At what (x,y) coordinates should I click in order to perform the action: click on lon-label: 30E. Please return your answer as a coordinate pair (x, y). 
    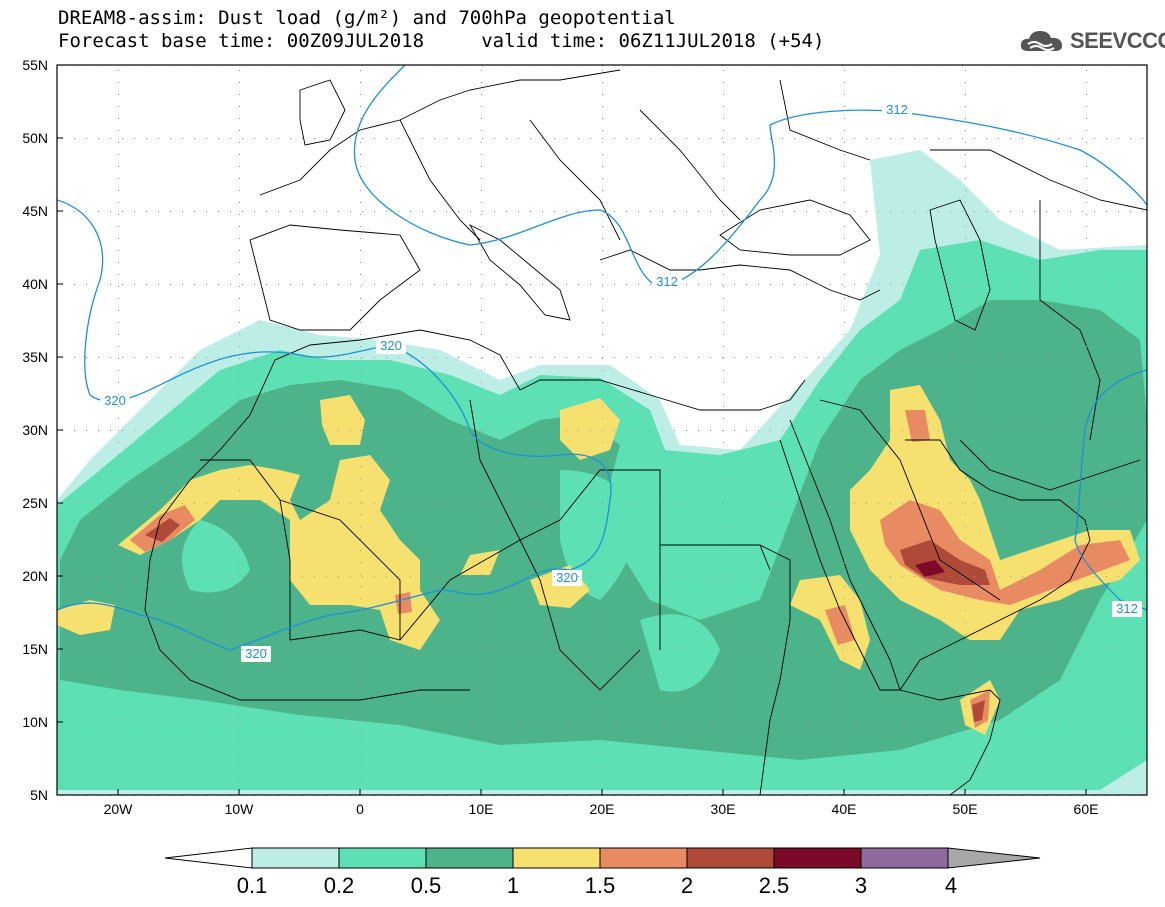
    Looking at the image, I should click on (723, 809).